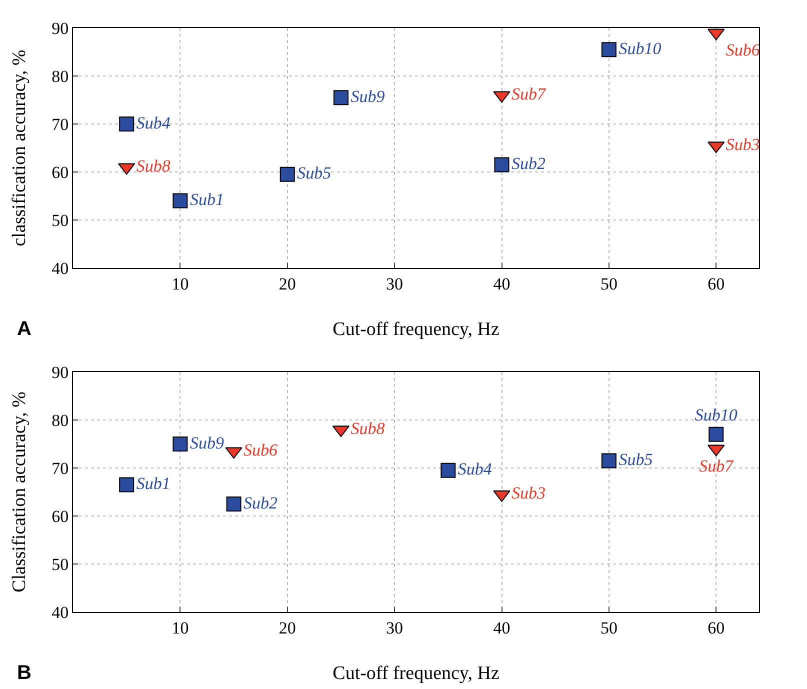 This screenshot has height=689, width=807. What do you see at coordinates (24, 329) in the screenshot?
I see `text: A` at bounding box center [24, 329].